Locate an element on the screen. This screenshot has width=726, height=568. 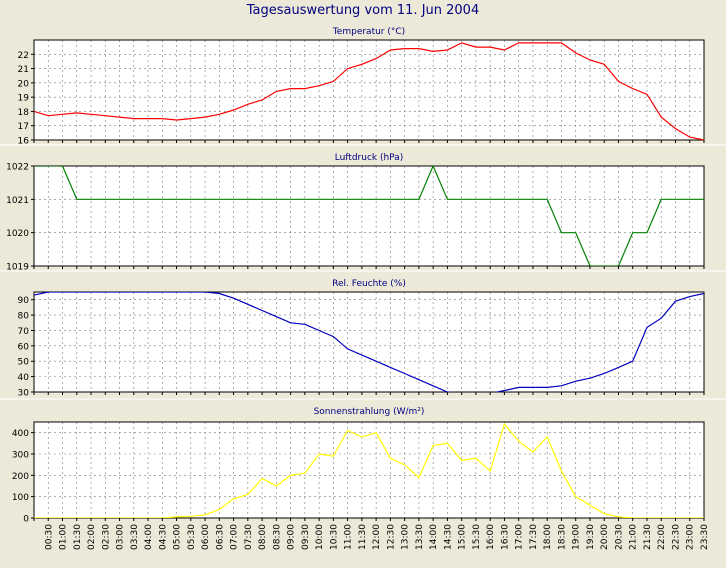
panel-title: Temperatur (°C) is located at coordinates (368, 32).